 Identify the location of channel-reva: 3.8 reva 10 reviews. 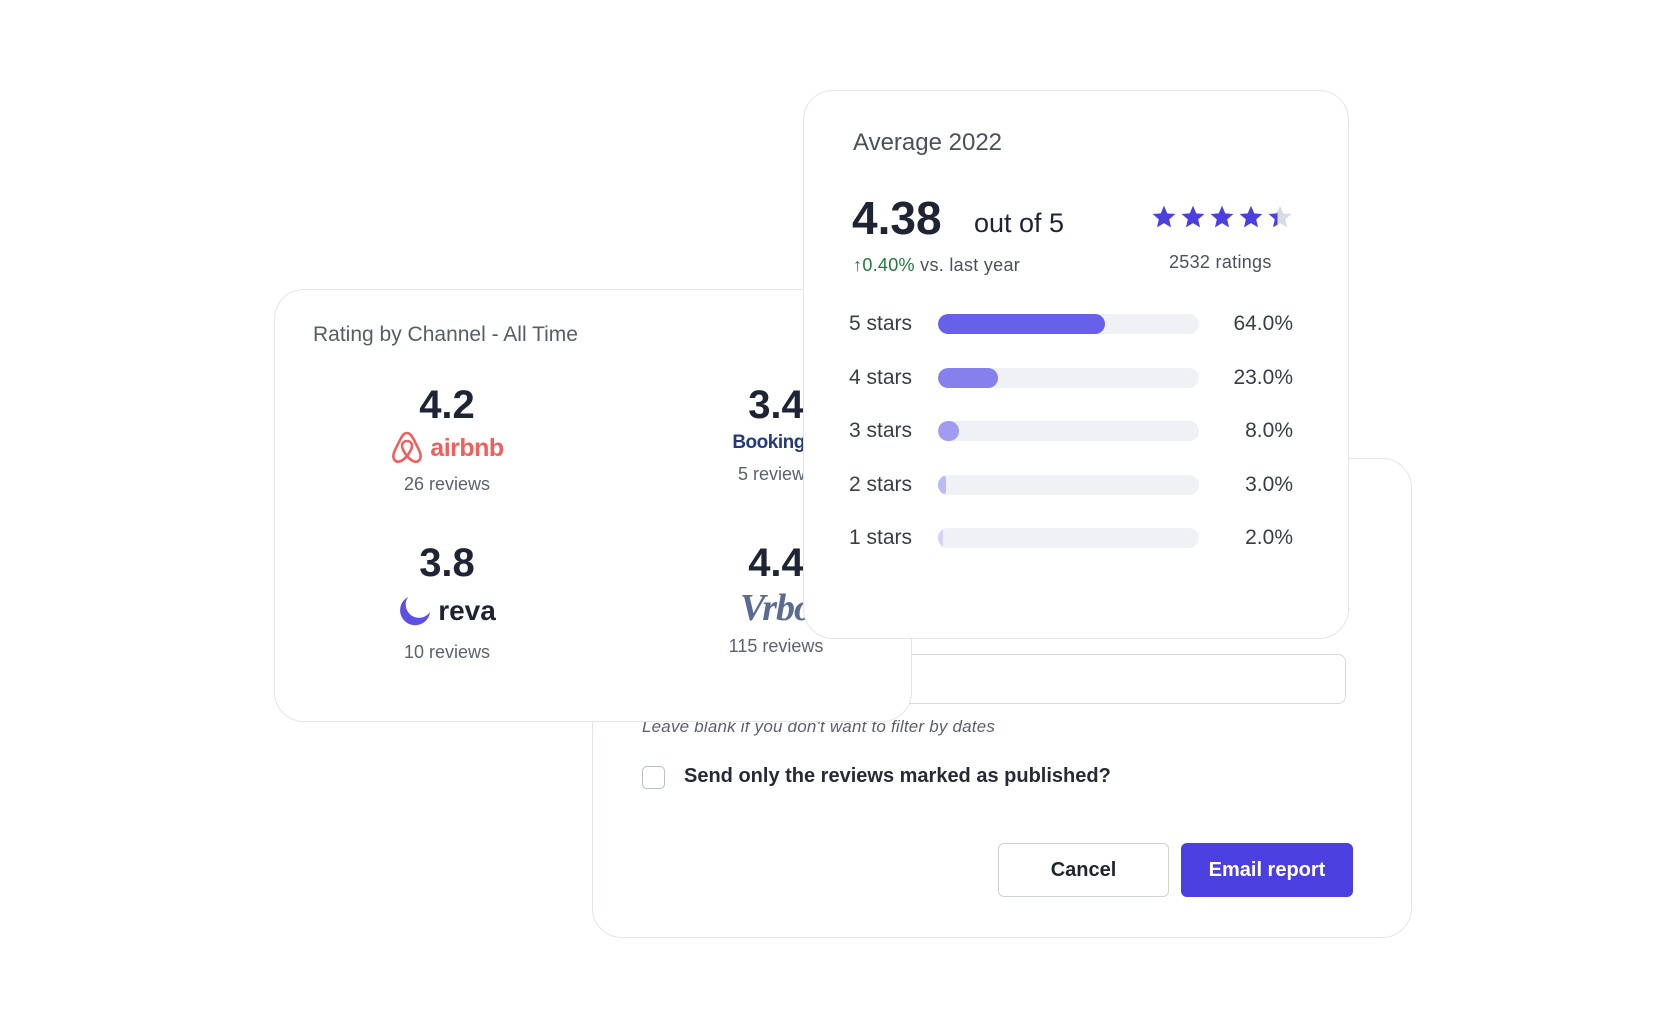
(447, 601).